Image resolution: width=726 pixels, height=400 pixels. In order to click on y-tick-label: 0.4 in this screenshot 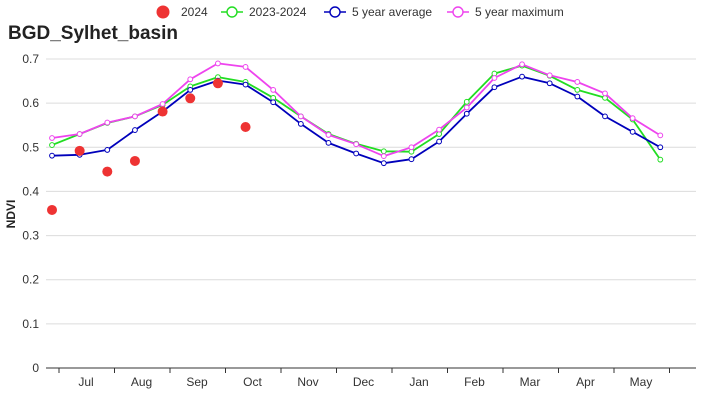, I will do `click(30, 191)`.